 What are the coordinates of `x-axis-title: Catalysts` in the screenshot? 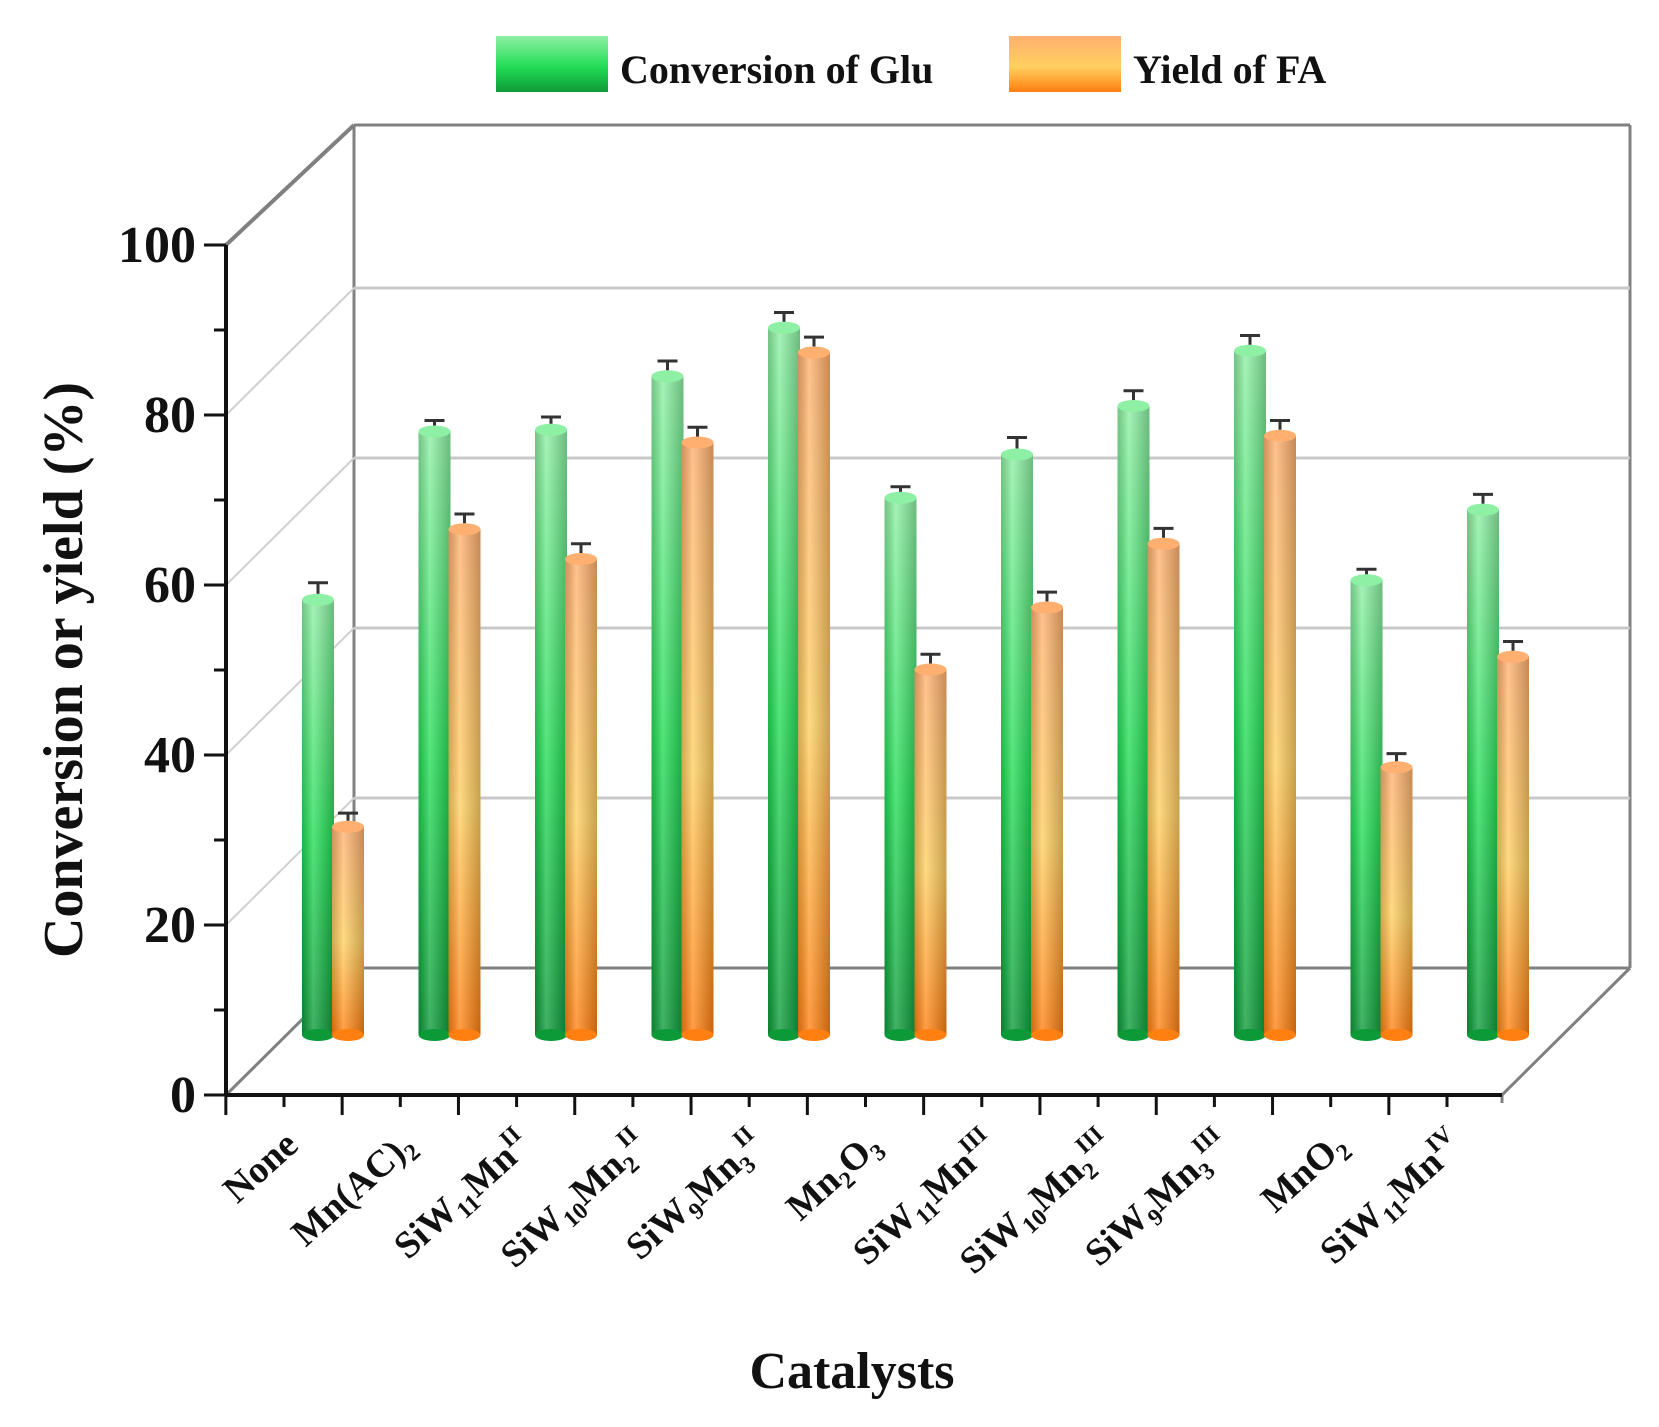 It's located at (851, 1371).